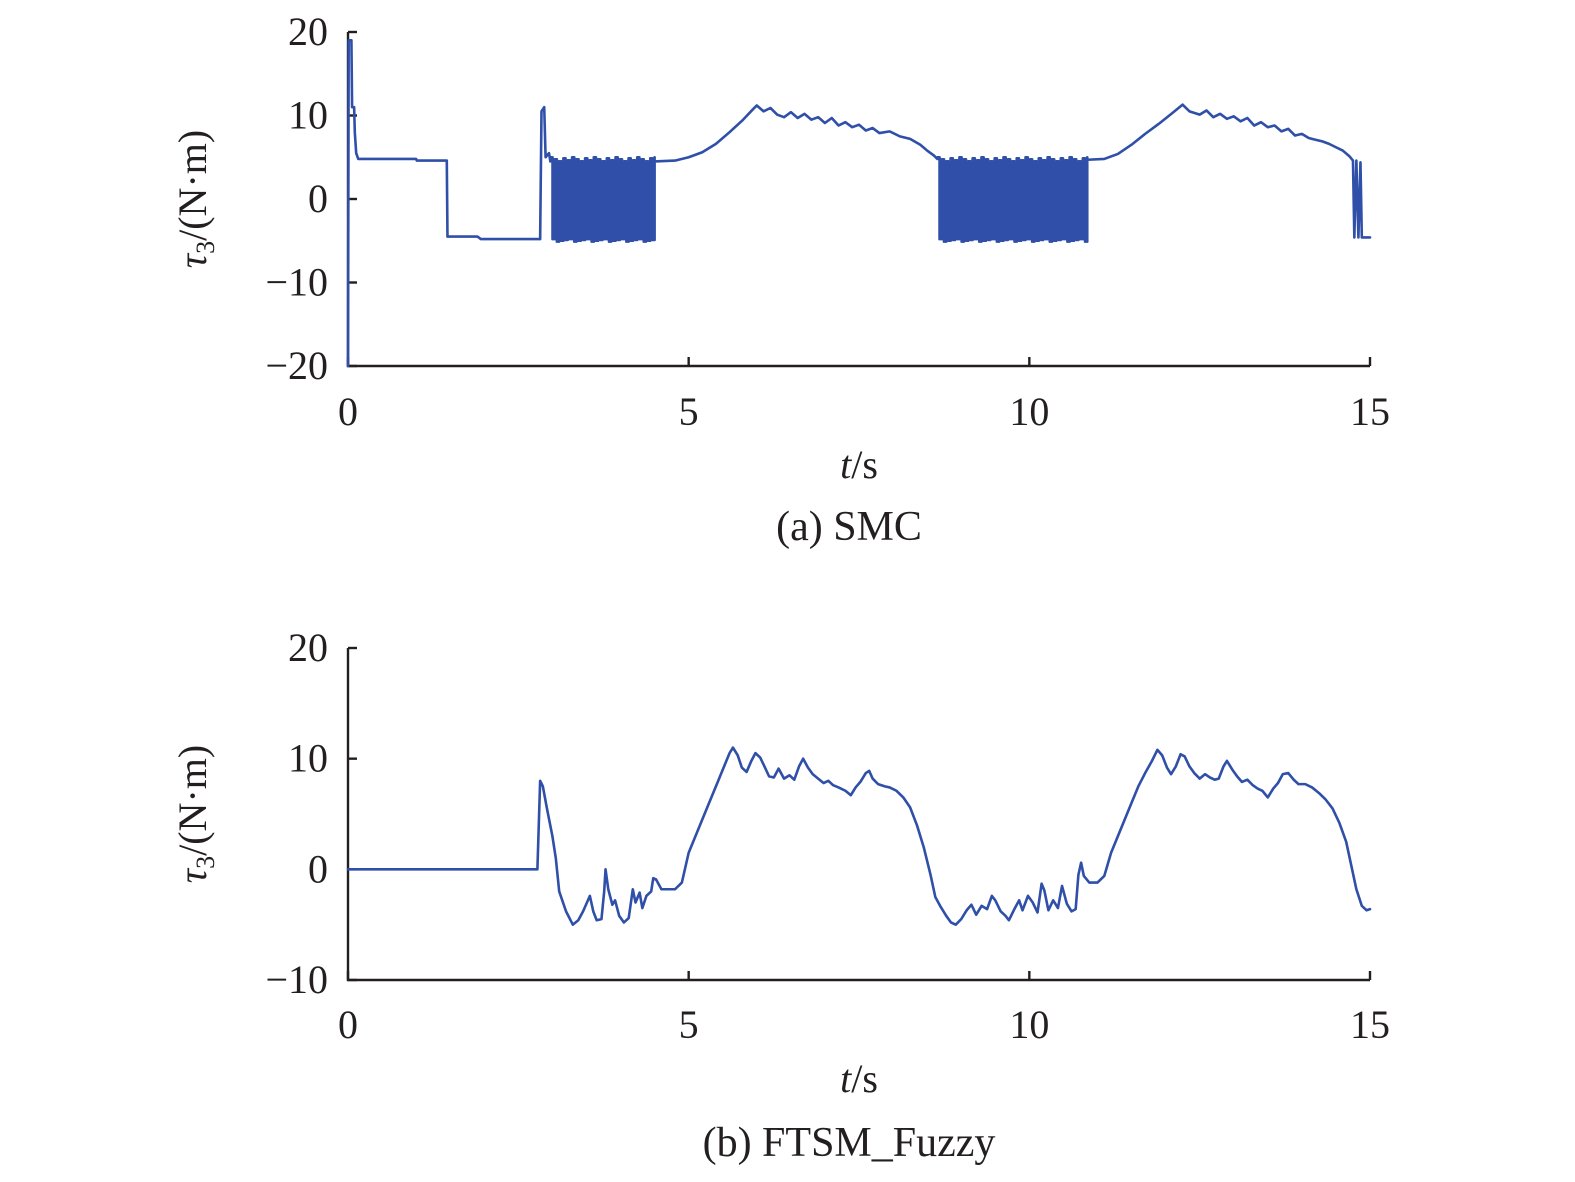 This screenshot has height=1182, width=1575. What do you see at coordinates (846, 1078) in the screenshot?
I see `chart-b-x-axis-title-var: t` at bounding box center [846, 1078].